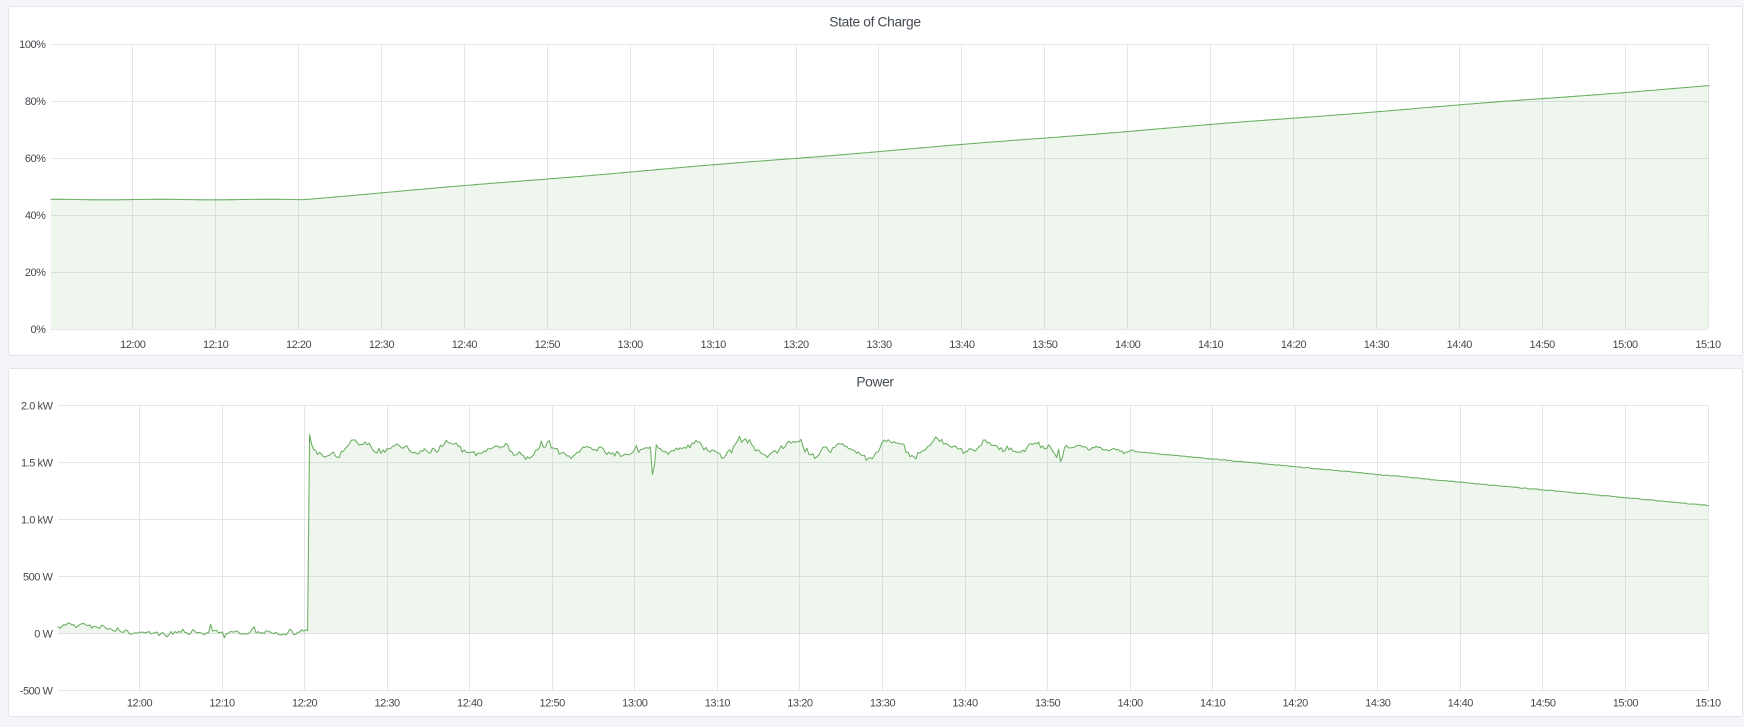 The height and width of the screenshot is (727, 1744). I want to click on svg-text: -500 W, so click(37, 691).